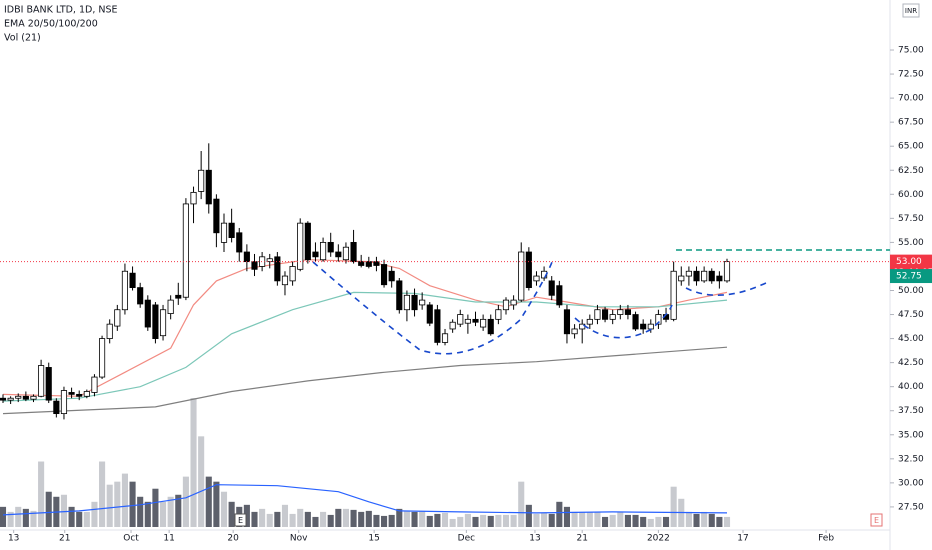  I want to click on y-tick-label: 30.00, so click(911, 483).